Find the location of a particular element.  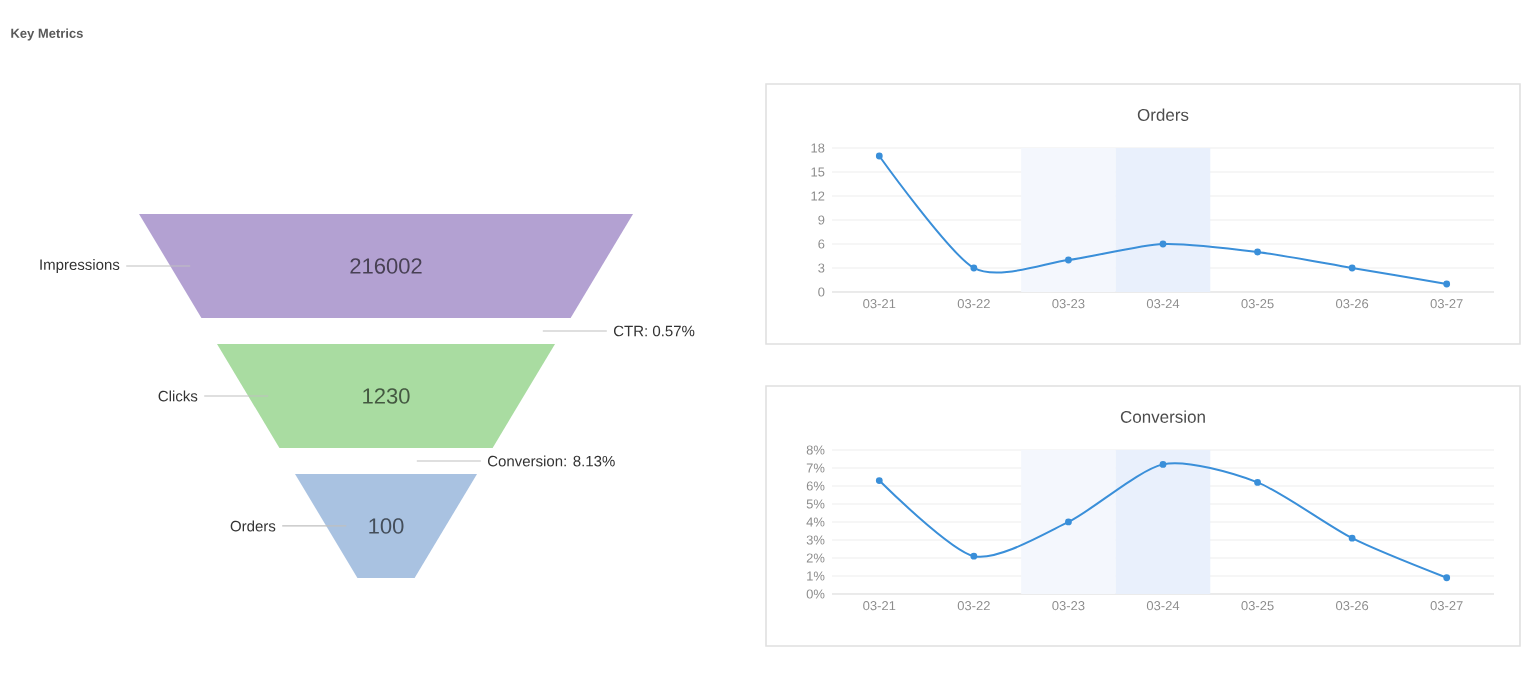

chart-title: Conversion is located at coordinates (1162, 416).